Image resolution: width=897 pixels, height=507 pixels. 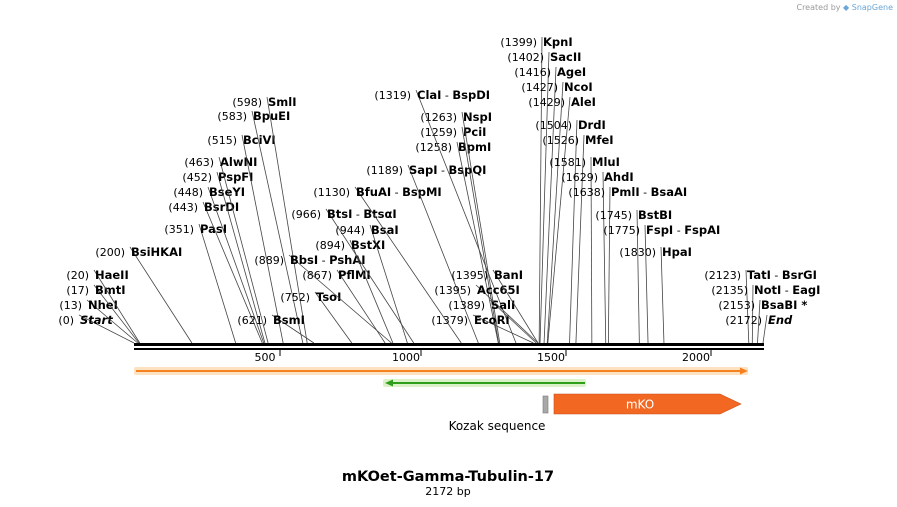 I want to click on site-position: (515), so click(x=222, y=140).